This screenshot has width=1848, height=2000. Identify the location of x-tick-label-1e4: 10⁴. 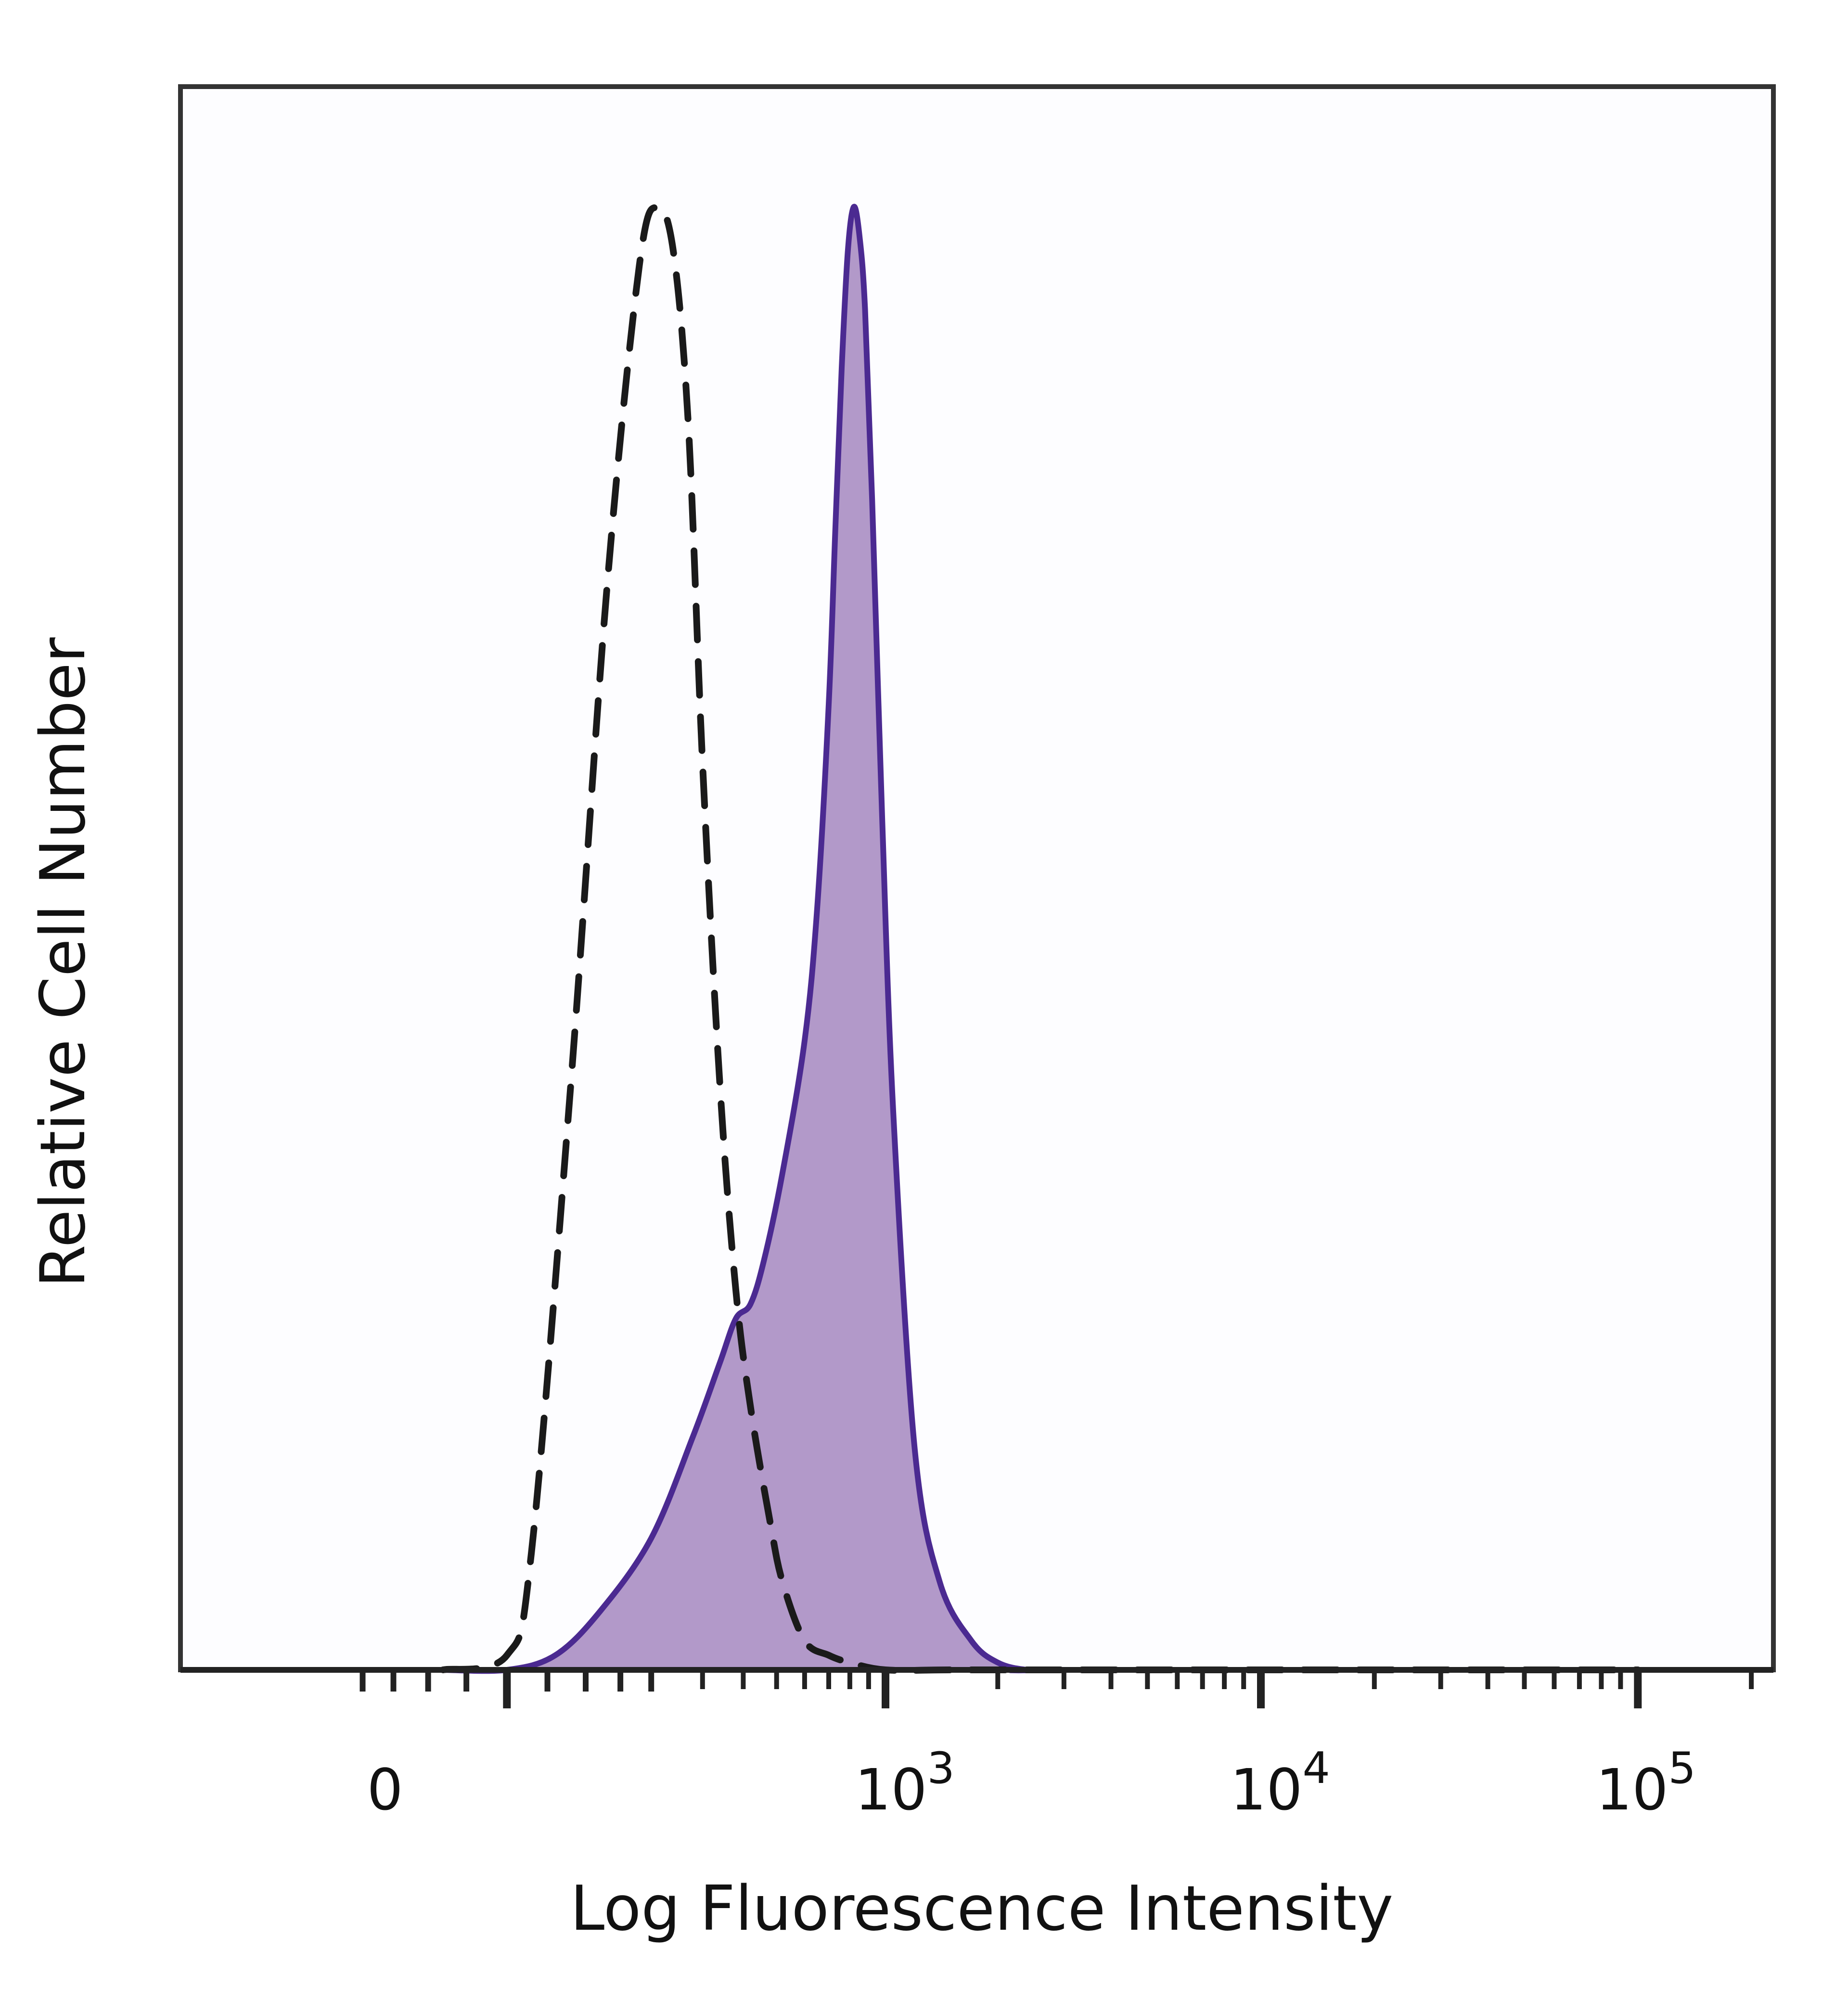
(1280, 1783).